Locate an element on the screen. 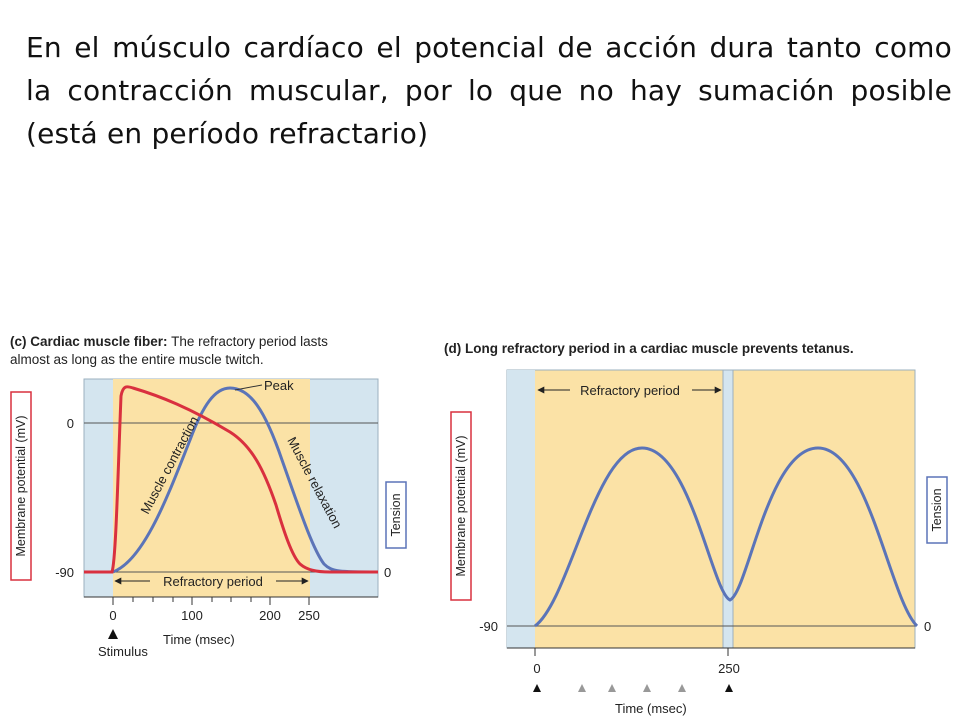 The width and height of the screenshot is (960, 720). panel-c-refractory-label: Refractory period is located at coordinates (213, 581).